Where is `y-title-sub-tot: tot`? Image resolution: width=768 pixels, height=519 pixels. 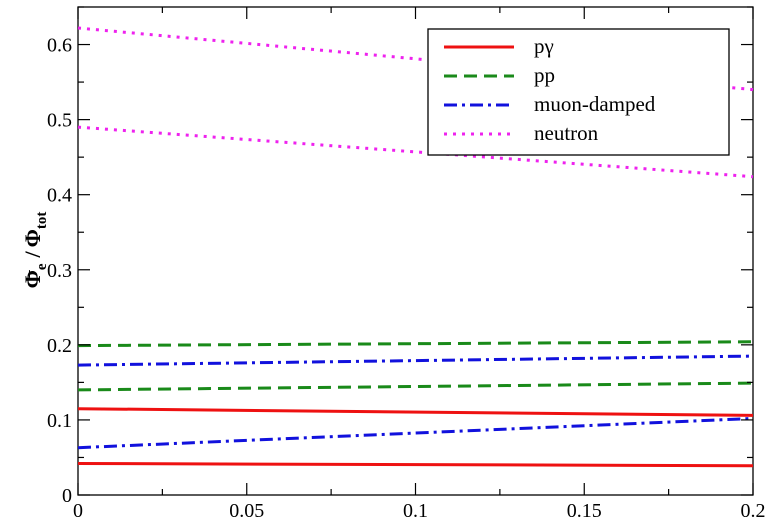
y-title-sub-tot: tot is located at coordinates (42, 221).